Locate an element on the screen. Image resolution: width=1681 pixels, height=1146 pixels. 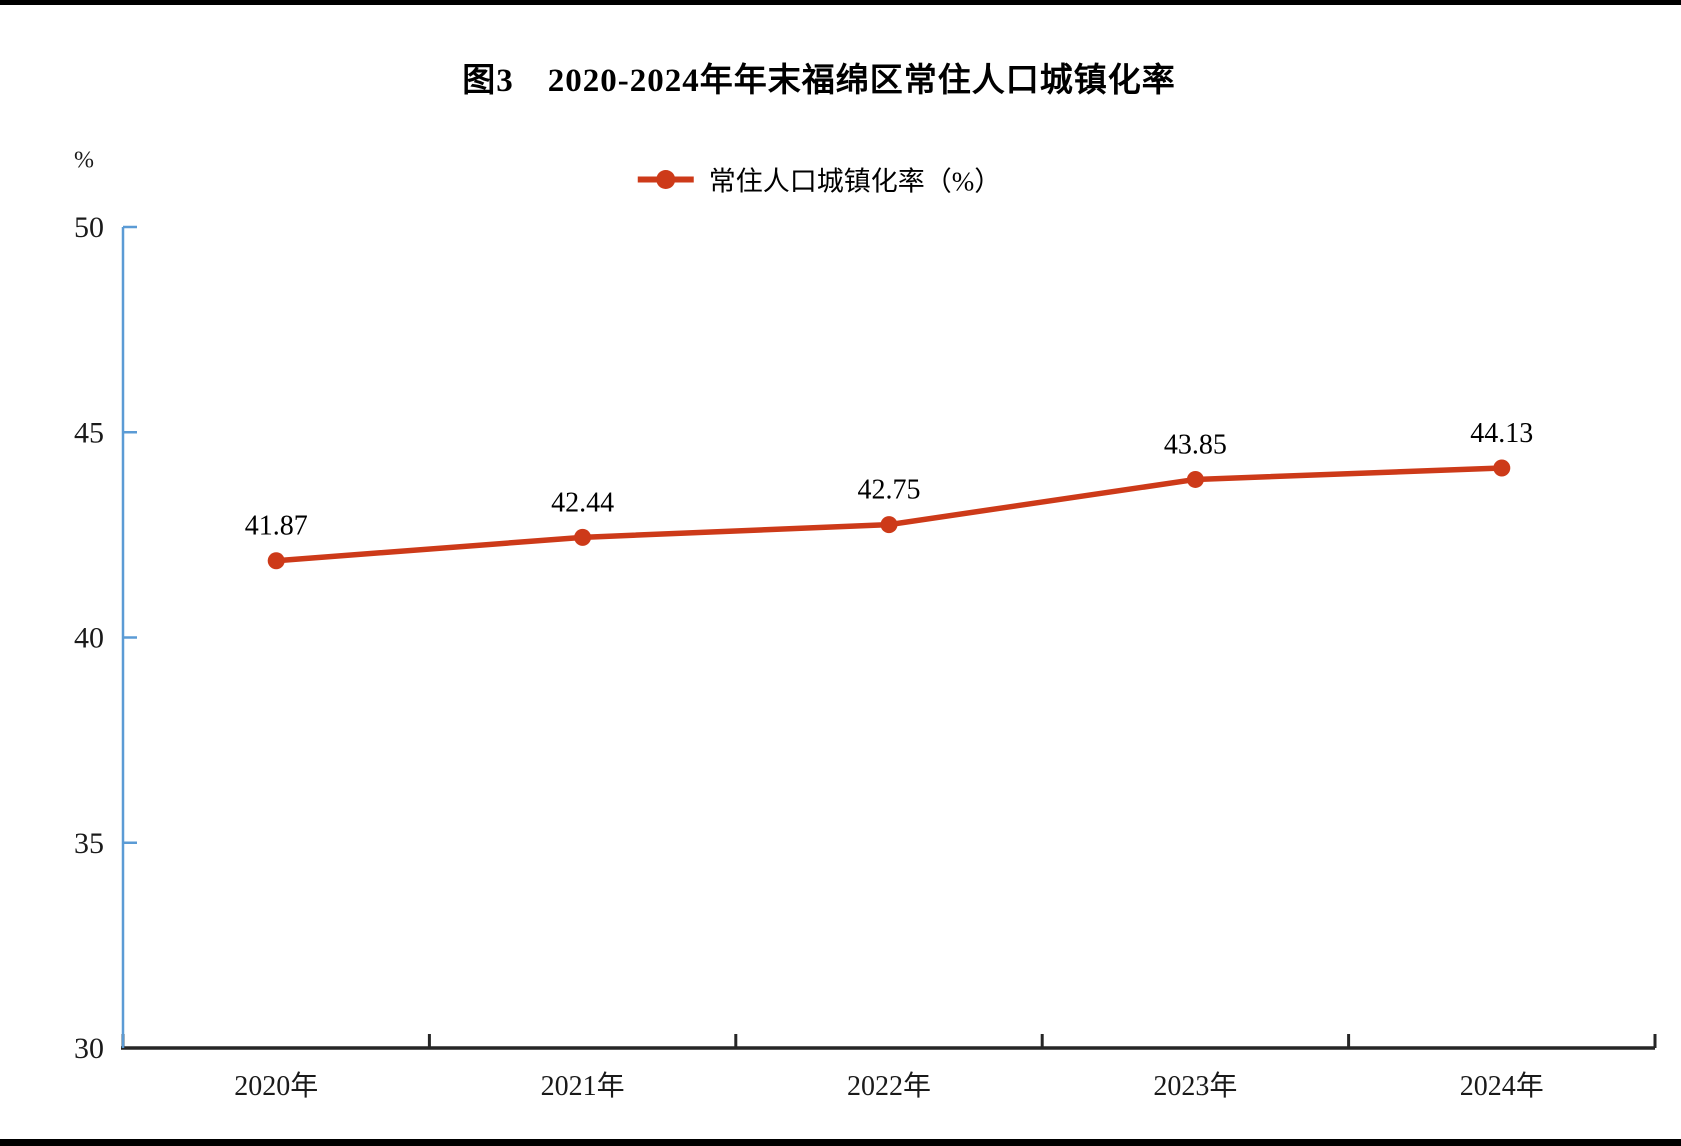
bottom-border-bar is located at coordinates (840, 1142).